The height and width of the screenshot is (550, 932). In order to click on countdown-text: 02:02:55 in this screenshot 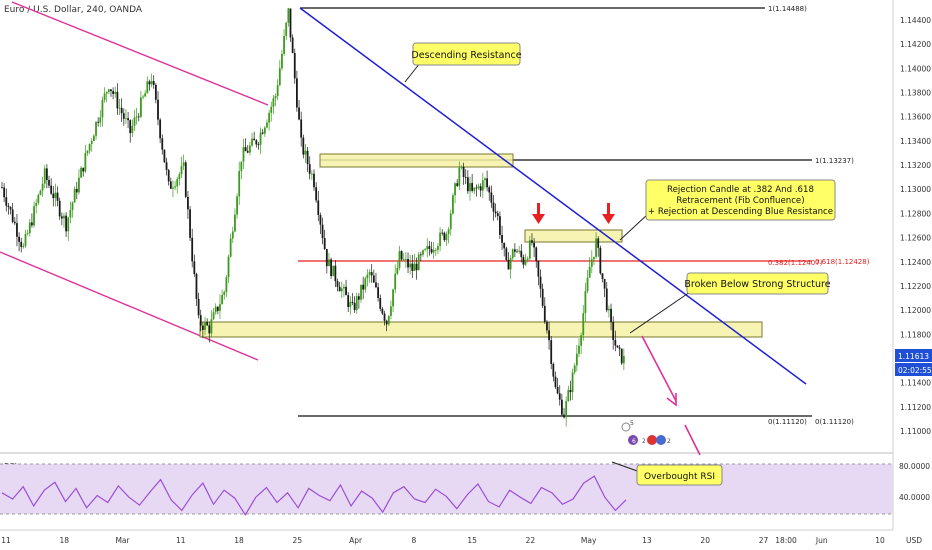, I will do `click(915, 370)`.